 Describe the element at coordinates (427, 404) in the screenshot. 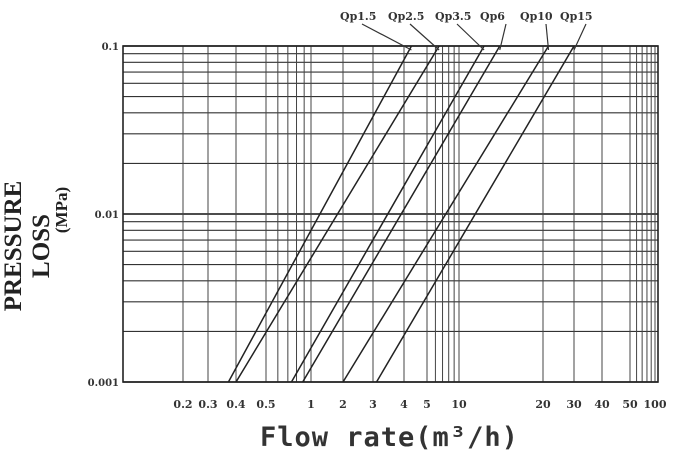

I see `x-tick-label: 5` at that location.